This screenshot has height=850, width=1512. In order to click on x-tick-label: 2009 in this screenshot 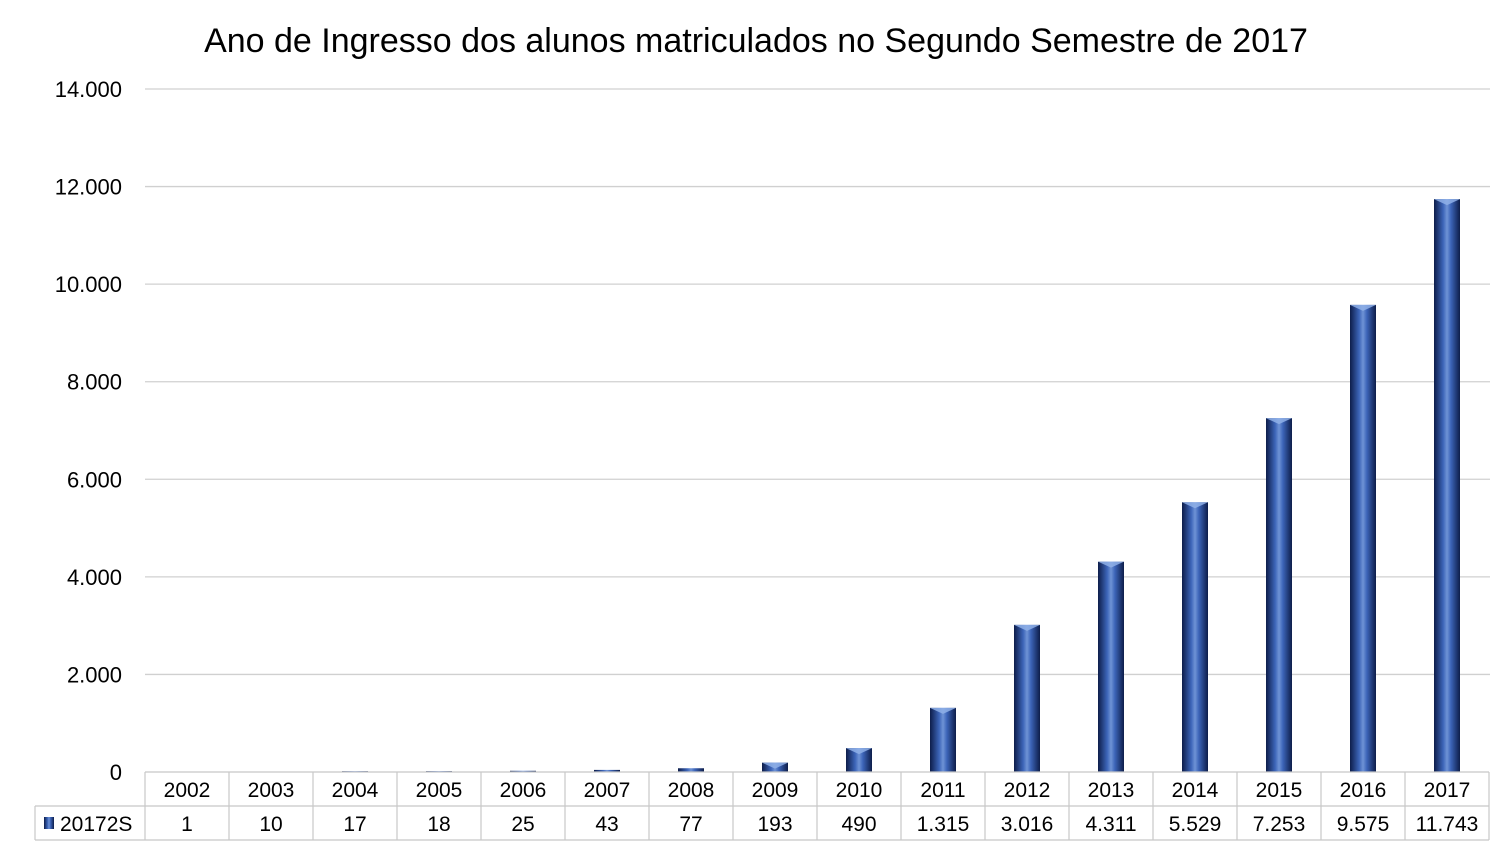, I will do `click(775, 790)`.